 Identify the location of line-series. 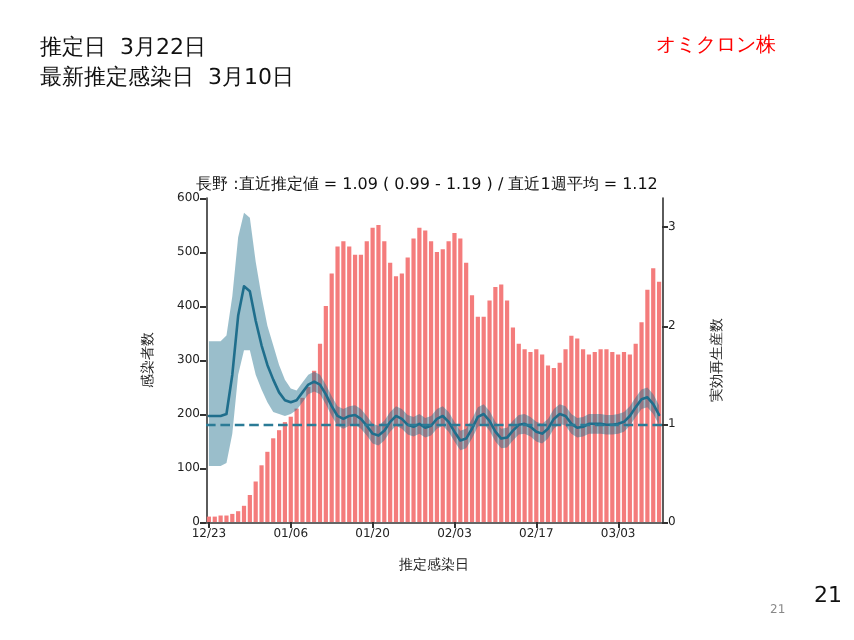
(434, 363).